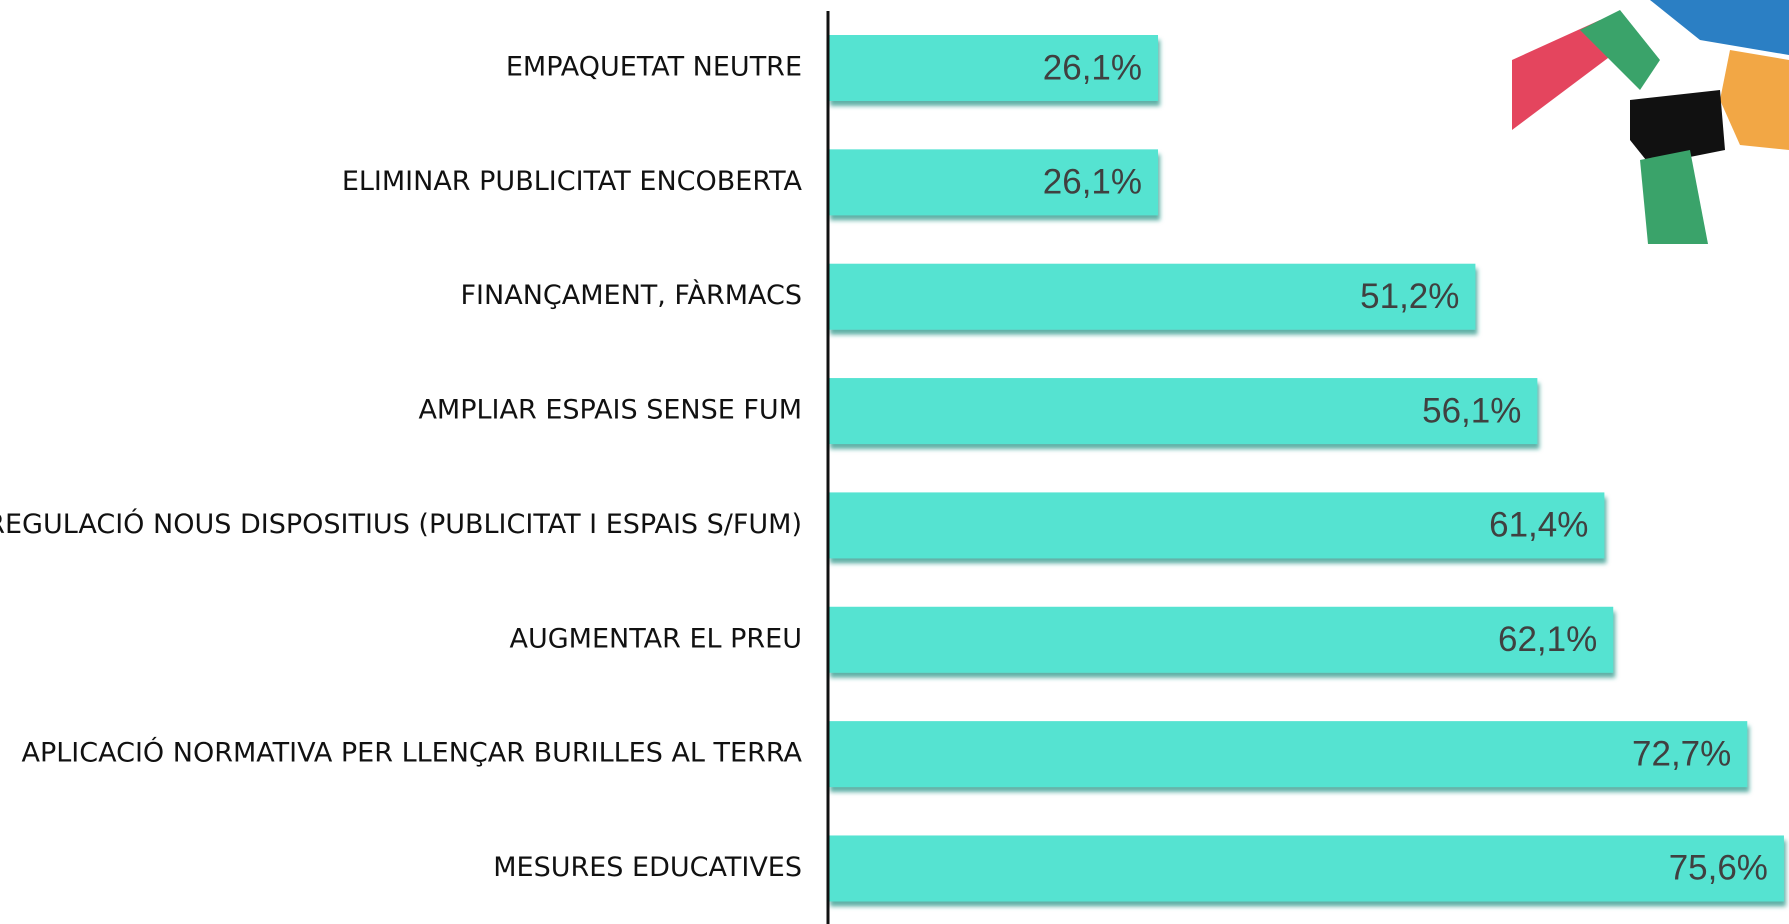  What do you see at coordinates (1538, 525) in the screenshot?
I see `value-label: 61,4%` at bounding box center [1538, 525].